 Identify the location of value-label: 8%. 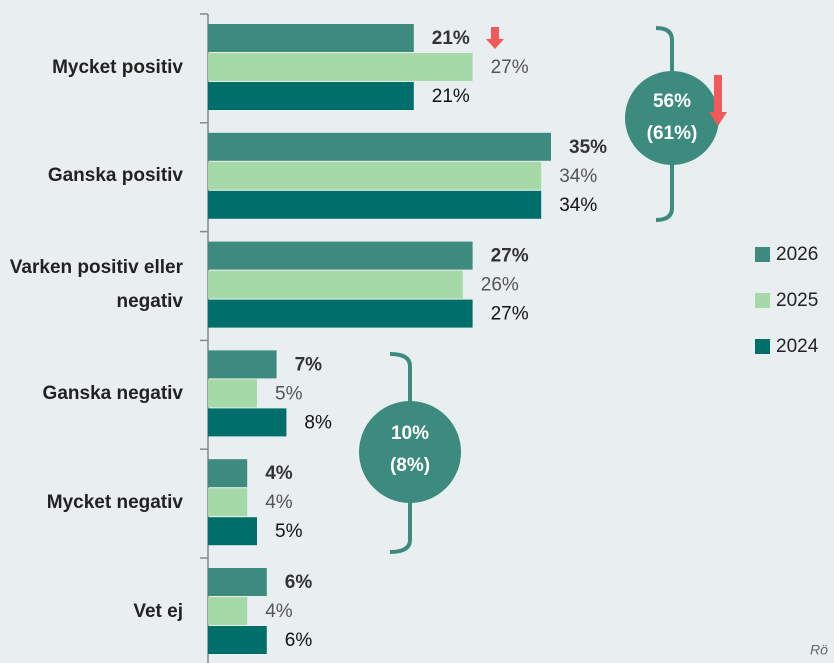
(318, 422).